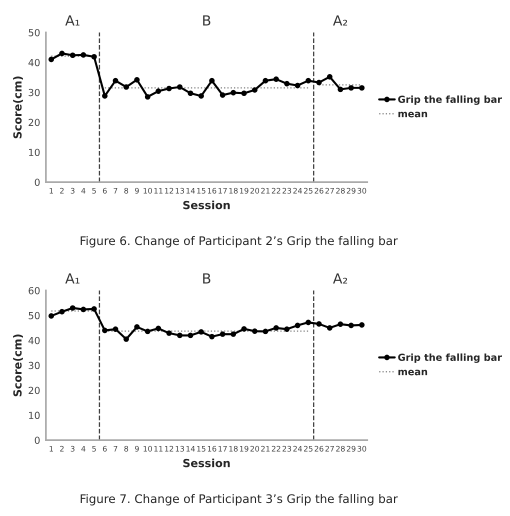 Image resolution: width=510 pixels, height=516 pixels. Describe the element at coordinates (34, 290) in the screenshot. I see `y-tick-label: 60` at that location.